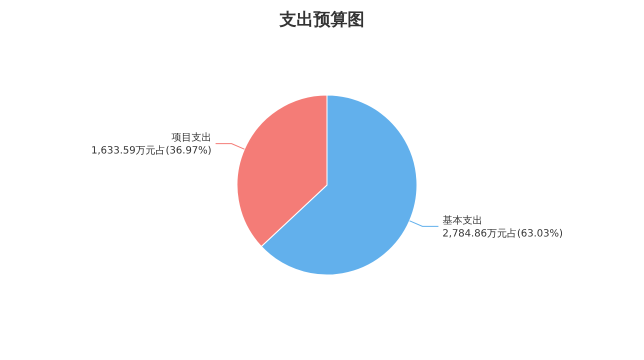  What do you see at coordinates (322, 20) in the screenshot?
I see `chart-title: 支出预算图` at bounding box center [322, 20].